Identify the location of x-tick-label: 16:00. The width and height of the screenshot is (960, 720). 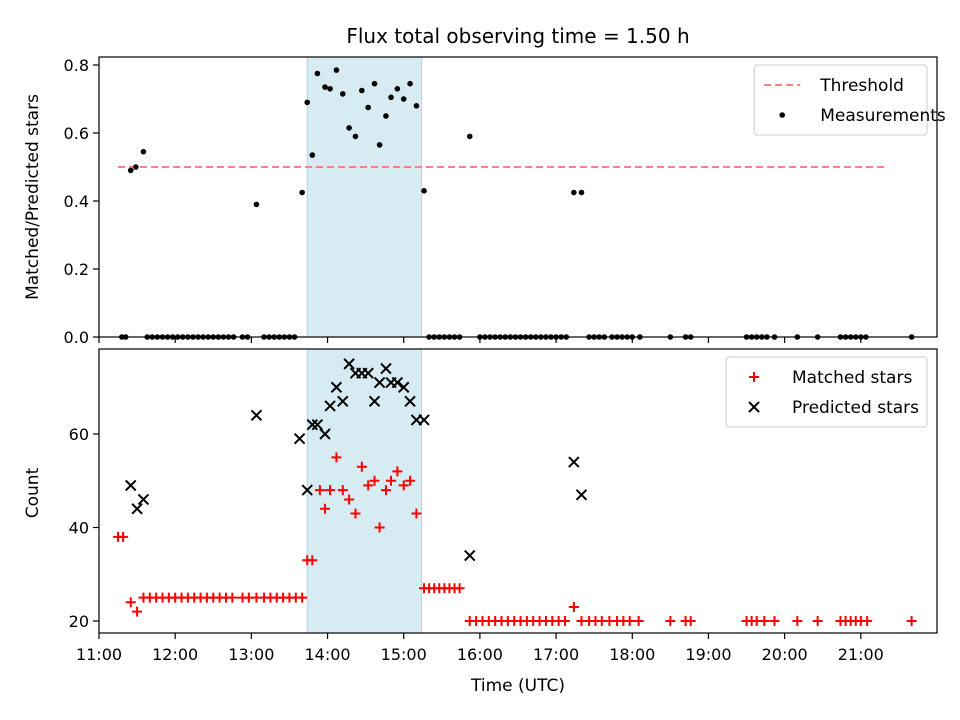
(480, 654).